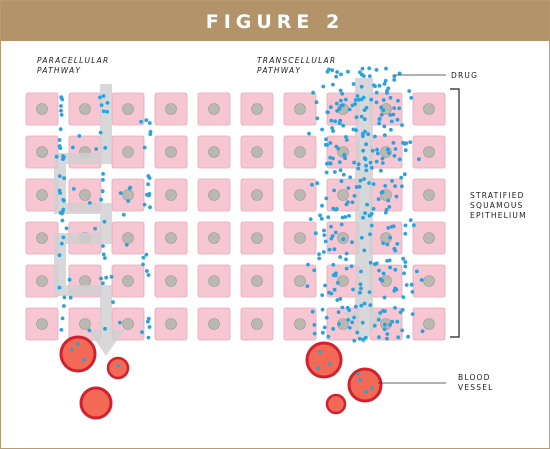 This screenshot has height=449, width=550. What do you see at coordinates (296, 60) in the screenshot?
I see `transcellular-label-line1: TRANSCELLULAR` at bounding box center [296, 60].